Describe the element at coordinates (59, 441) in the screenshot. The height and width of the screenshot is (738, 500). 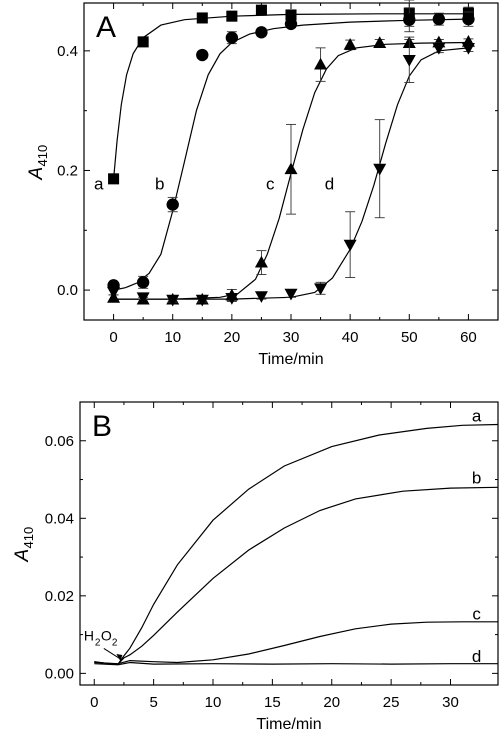
I see `y-tick-label: 0.06` at that location.